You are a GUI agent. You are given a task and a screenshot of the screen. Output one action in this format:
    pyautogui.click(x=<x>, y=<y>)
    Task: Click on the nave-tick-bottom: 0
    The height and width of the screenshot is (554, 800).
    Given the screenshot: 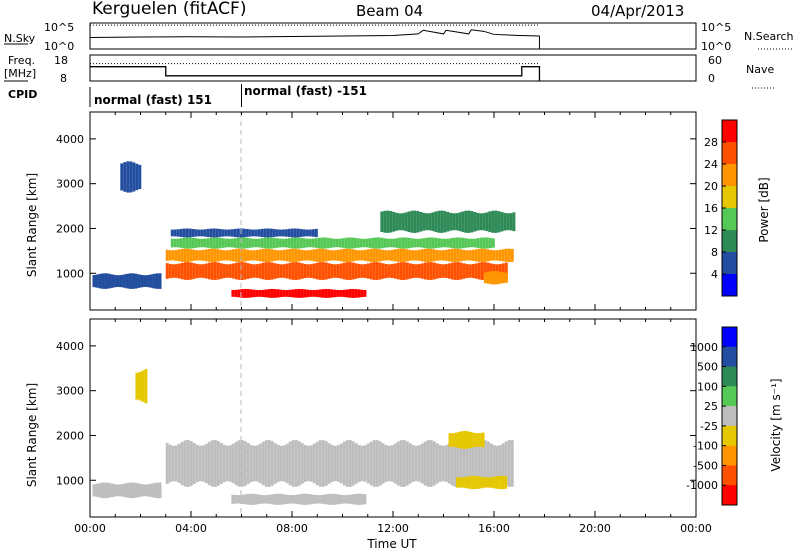 What is the action you would take?
    pyautogui.click(x=711, y=78)
    